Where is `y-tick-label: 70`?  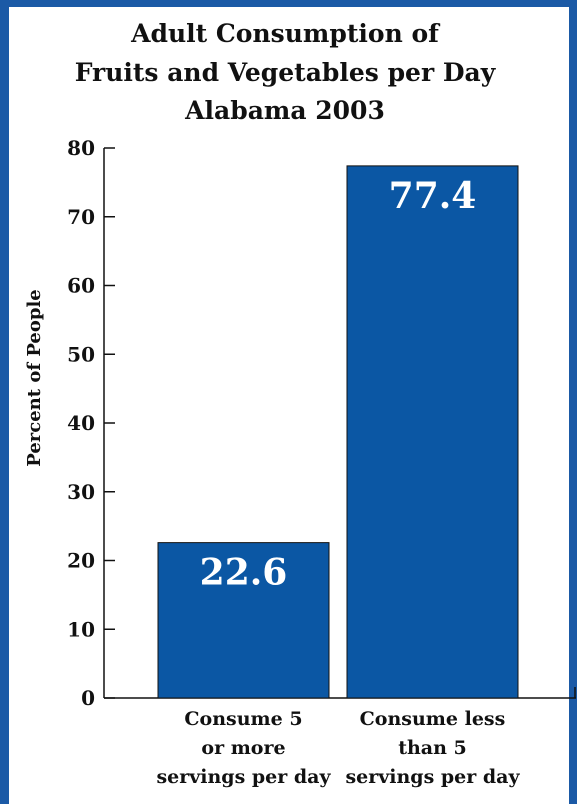 y-tick-label: 70 is located at coordinates (81, 217).